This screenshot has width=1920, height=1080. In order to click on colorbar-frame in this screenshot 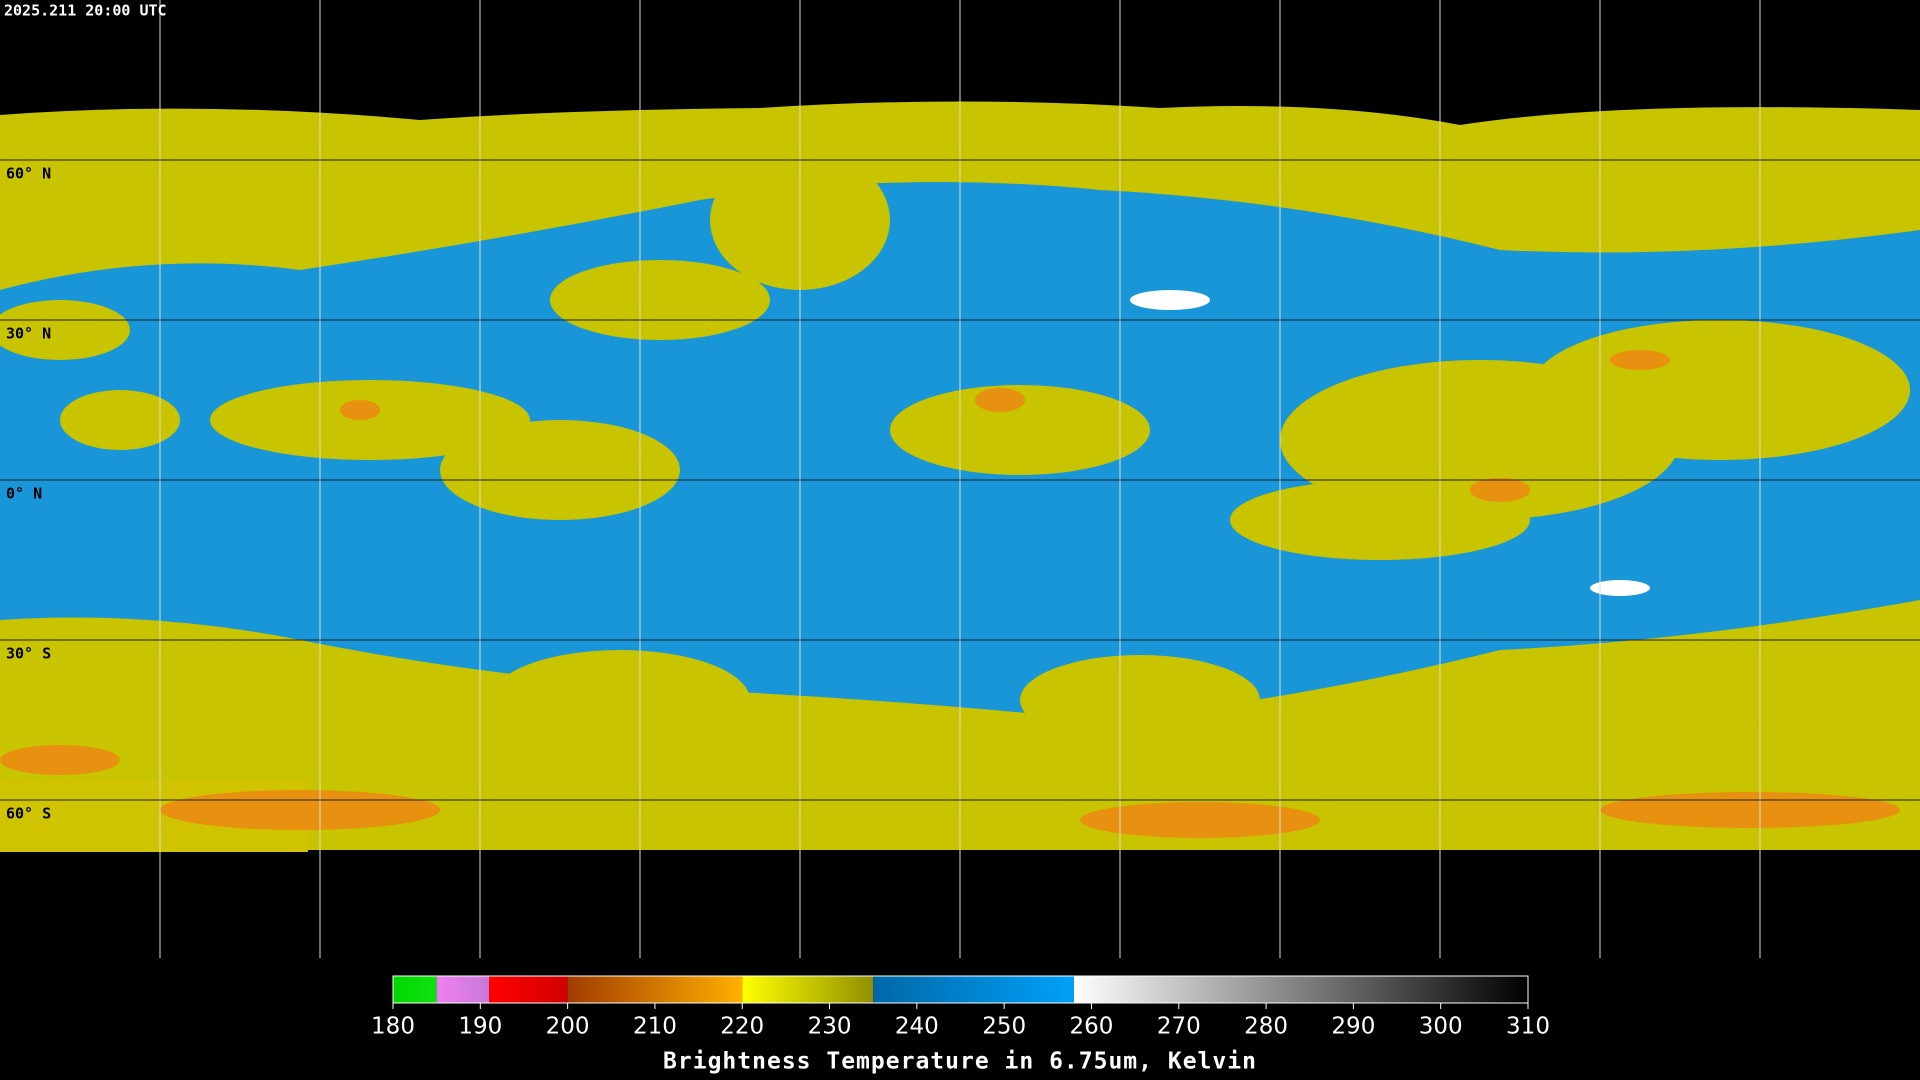, I will do `click(960, 989)`.